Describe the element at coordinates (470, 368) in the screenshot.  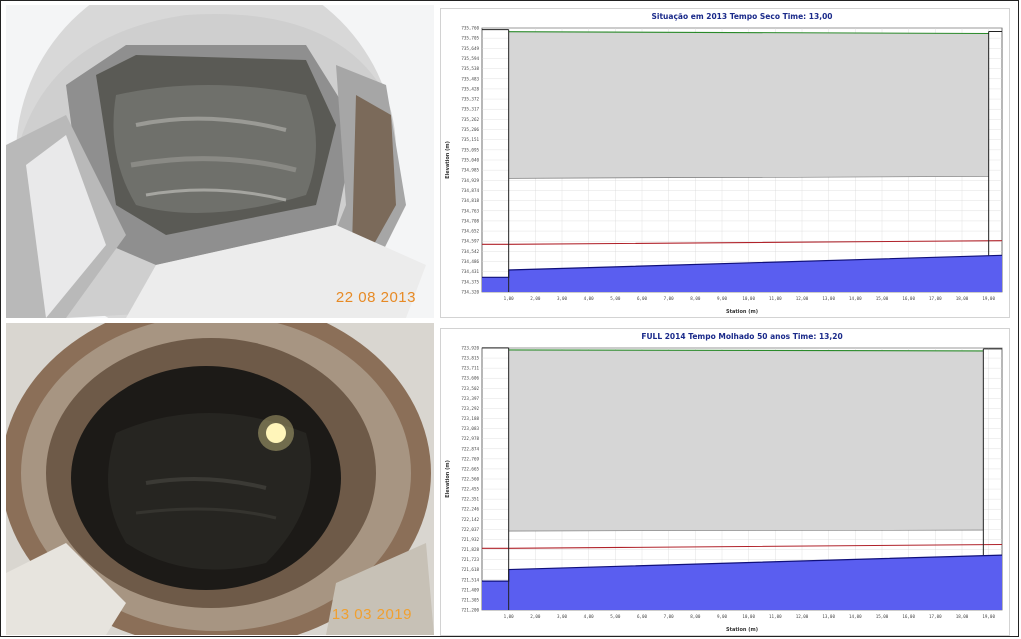
I see `y-tick-label: 723,711` at that location.